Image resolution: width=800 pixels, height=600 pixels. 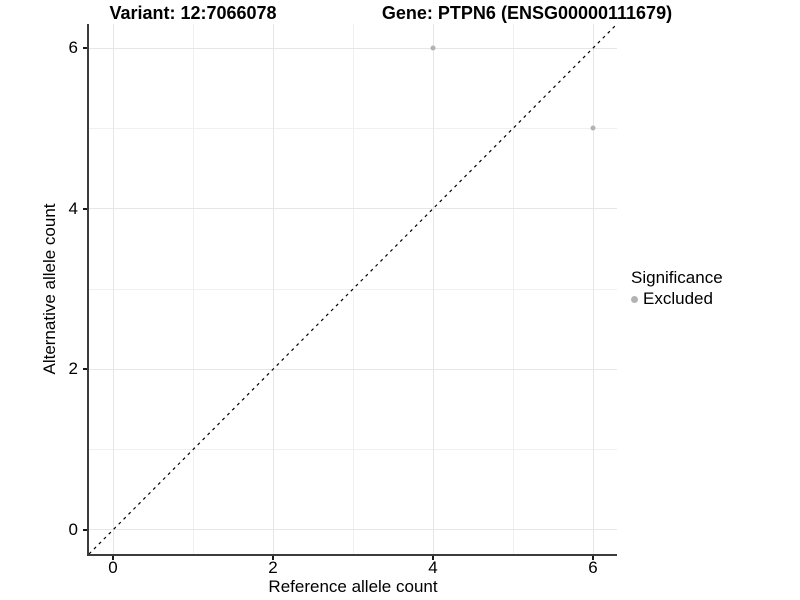 I want to click on plot-title-gene: Gene: PTPN6 (ENSG00000111679), so click(x=527, y=13).